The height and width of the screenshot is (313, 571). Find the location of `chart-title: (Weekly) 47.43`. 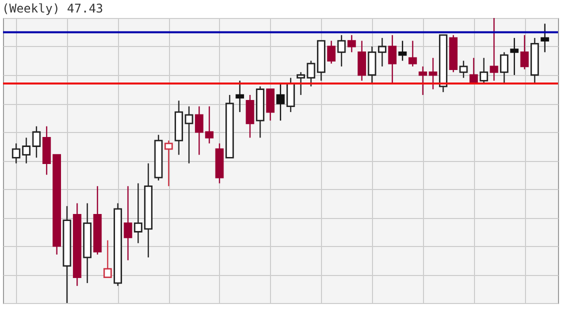

chart-title: (Weekly) 47.43 is located at coordinates (53, 8).